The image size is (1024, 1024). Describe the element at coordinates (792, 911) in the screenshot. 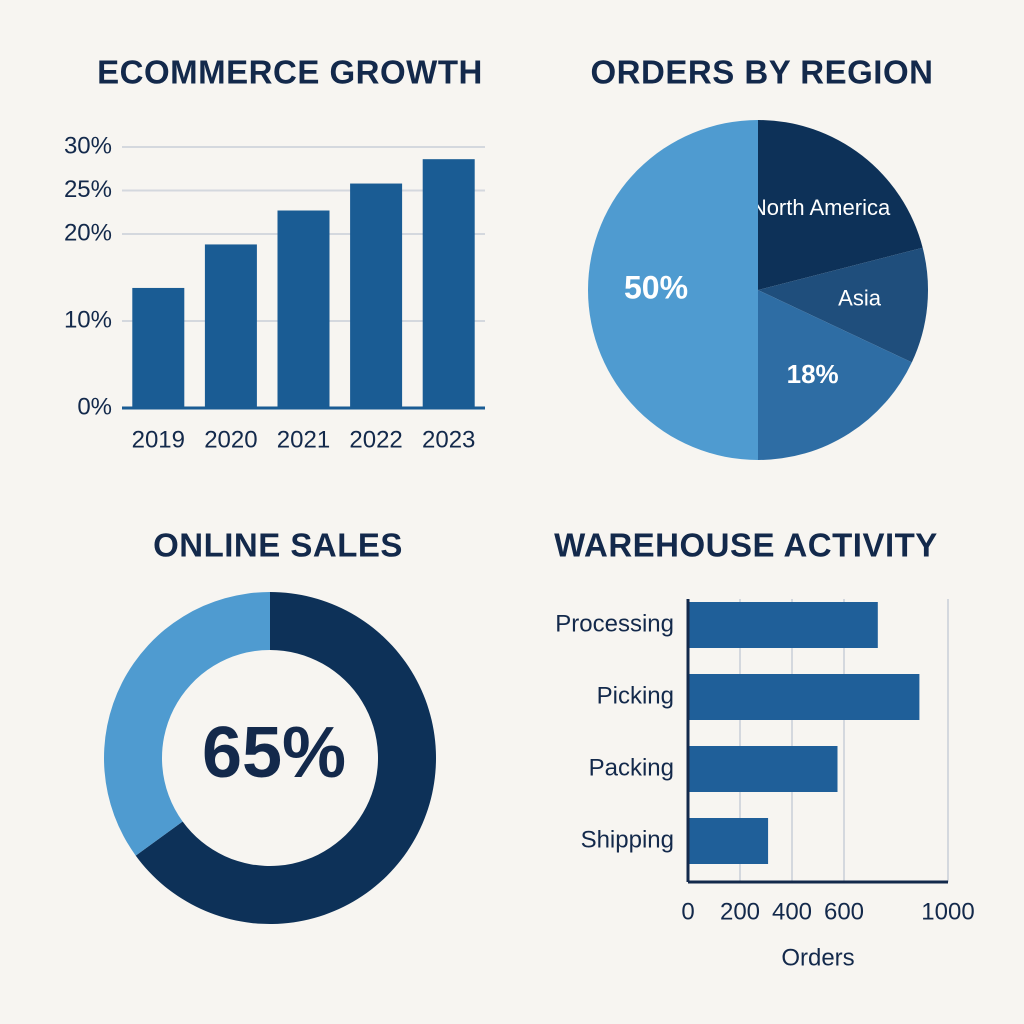

I see `x-tick-label: 400` at that location.